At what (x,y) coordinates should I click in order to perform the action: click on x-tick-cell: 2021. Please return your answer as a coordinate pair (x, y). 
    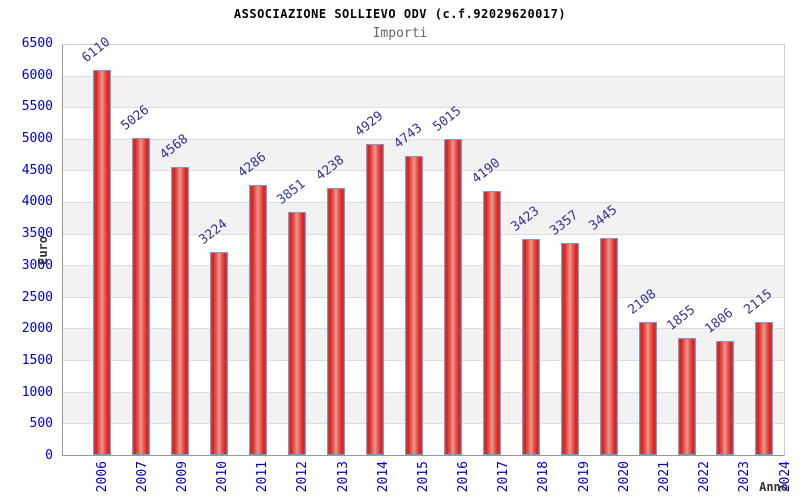
    Looking at the image, I should click on (664, 480).